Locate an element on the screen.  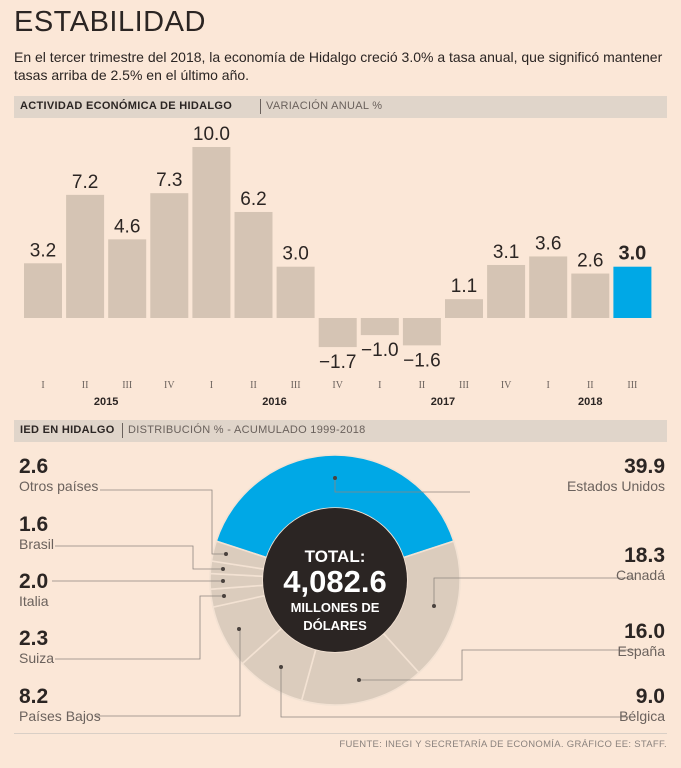
slice-name: Italia is located at coordinates (34, 601).